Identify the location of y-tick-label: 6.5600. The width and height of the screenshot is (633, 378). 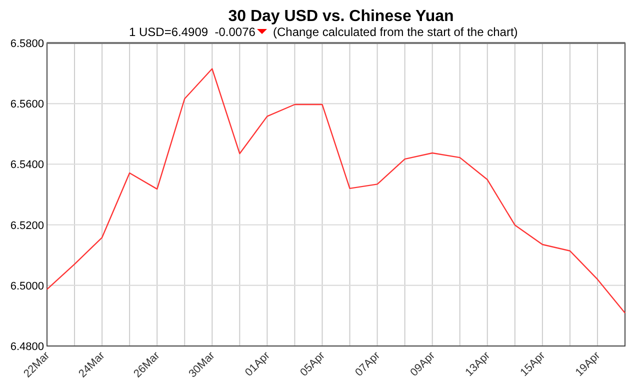
(27, 104).